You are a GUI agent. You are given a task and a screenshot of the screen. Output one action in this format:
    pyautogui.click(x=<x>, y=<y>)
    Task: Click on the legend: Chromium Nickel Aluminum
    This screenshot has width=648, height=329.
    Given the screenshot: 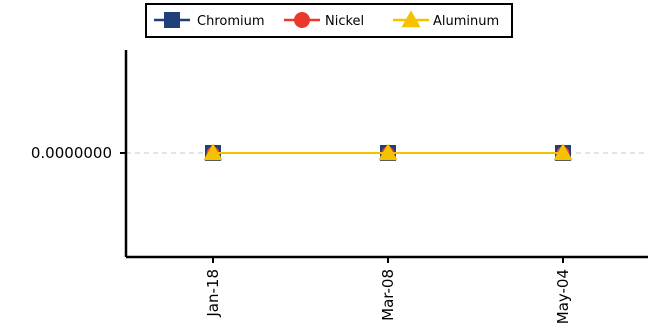 What is the action you would take?
    pyautogui.click(x=329, y=20)
    